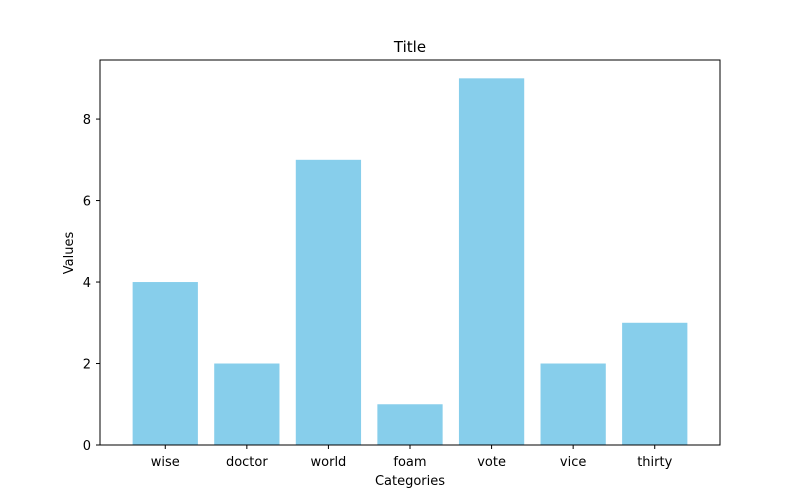 The width and height of the screenshot is (800, 500). Describe the element at coordinates (87, 202) in the screenshot. I see `y-tick-label: 6` at that location.